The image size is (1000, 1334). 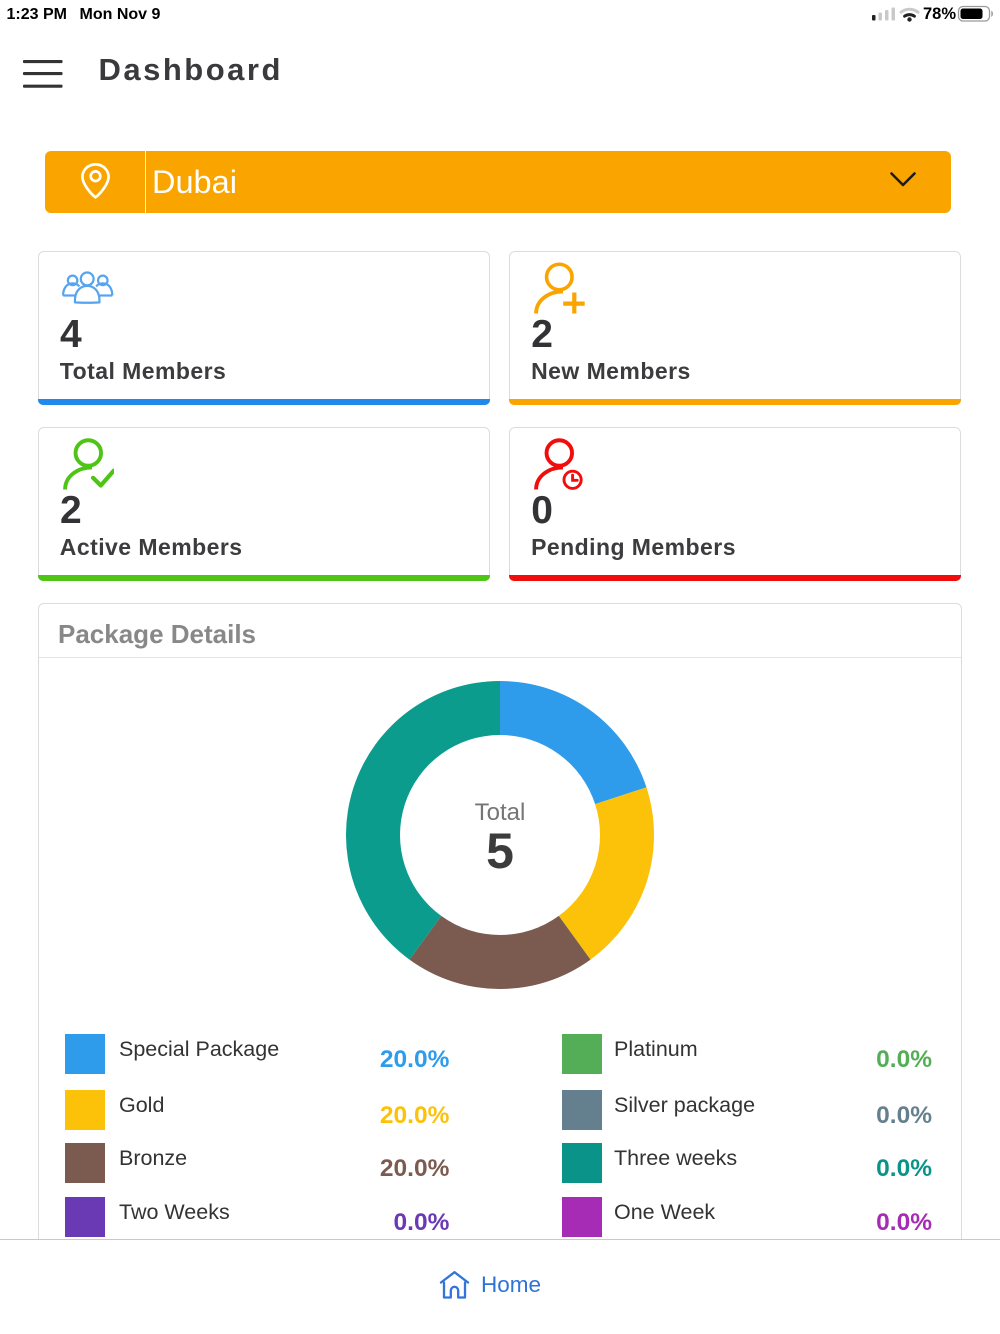 I want to click on svg-text: 78%, so click(x=939, y=13).